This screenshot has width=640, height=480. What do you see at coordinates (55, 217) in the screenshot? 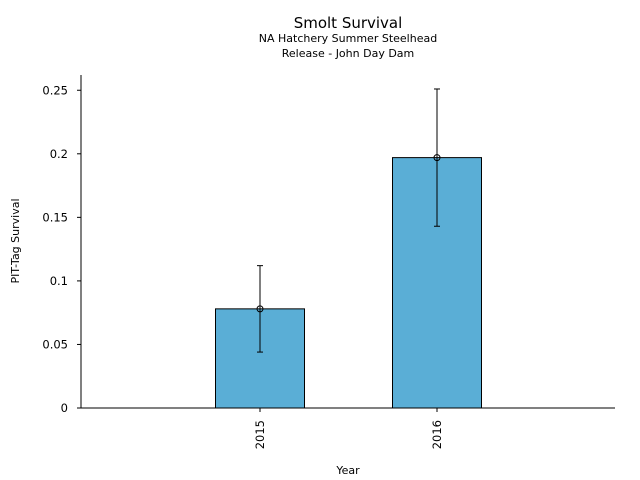
I see `y-tick-label: 0.15` at bounding box center [55, 217].